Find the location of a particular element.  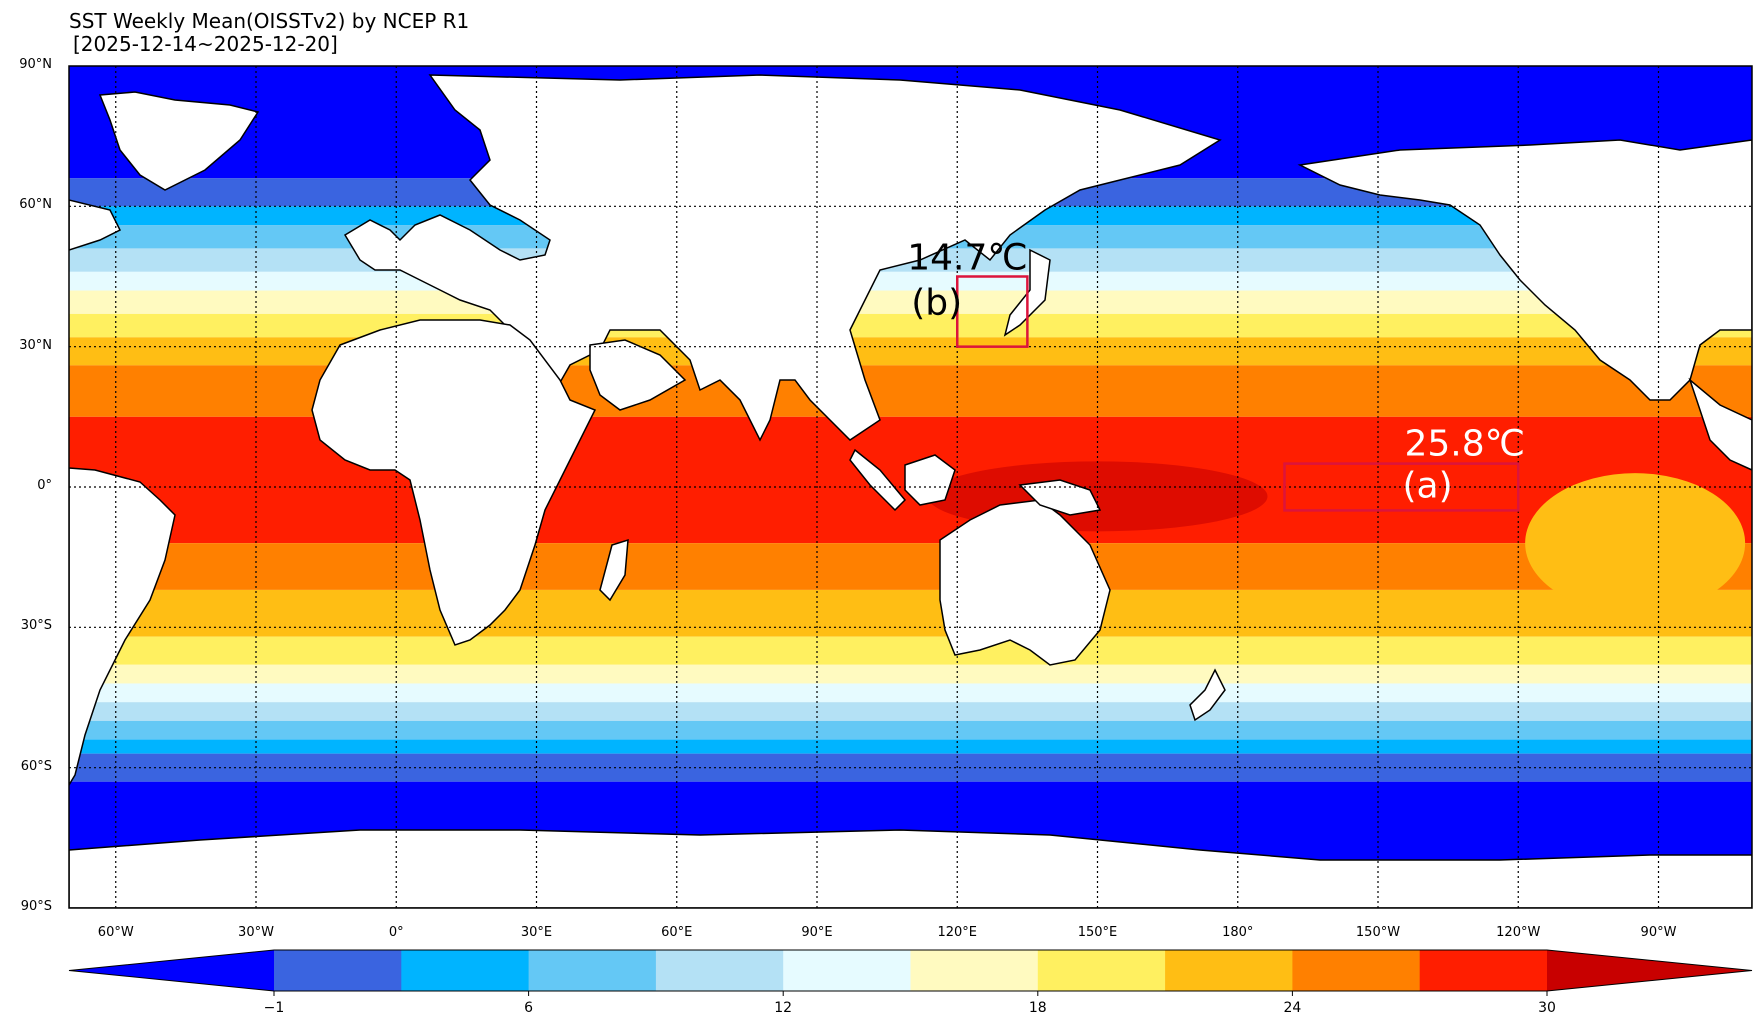

longitude-label: 150°W is located at coordinates (1378, 932).